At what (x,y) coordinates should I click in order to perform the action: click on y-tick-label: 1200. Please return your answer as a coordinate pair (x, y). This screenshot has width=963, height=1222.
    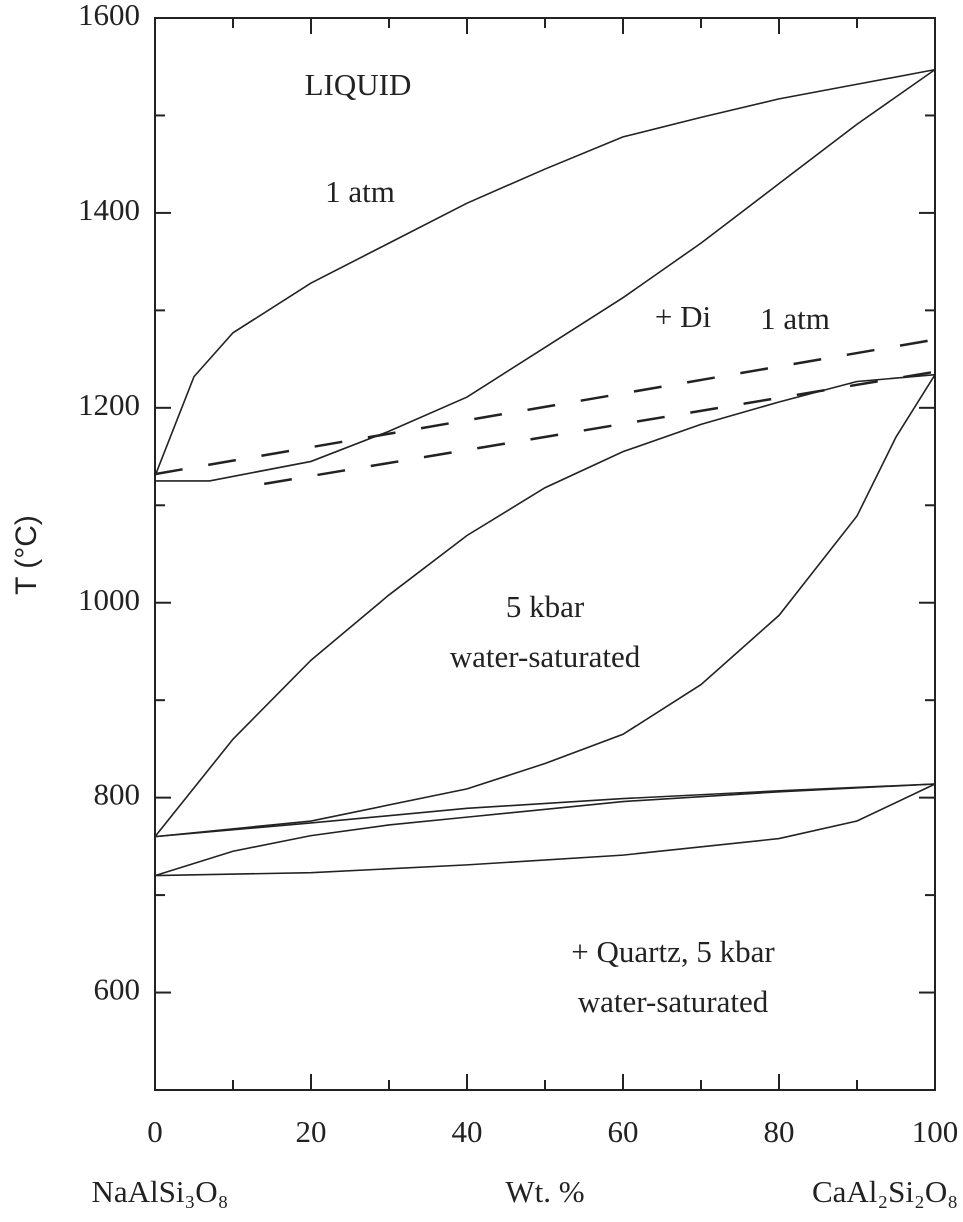
    Looking at the image, I should click on (109, 404).